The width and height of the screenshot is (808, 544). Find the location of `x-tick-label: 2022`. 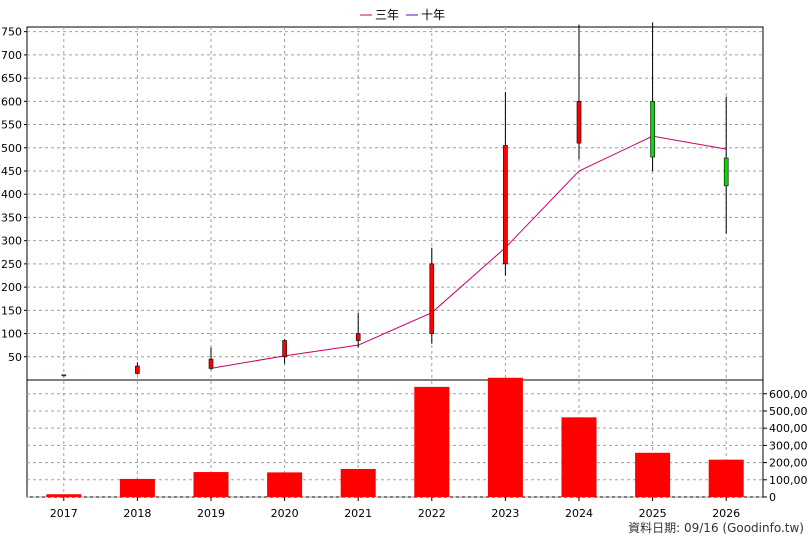

x-tick-label: 2022 is located at coordinates (432, 513).